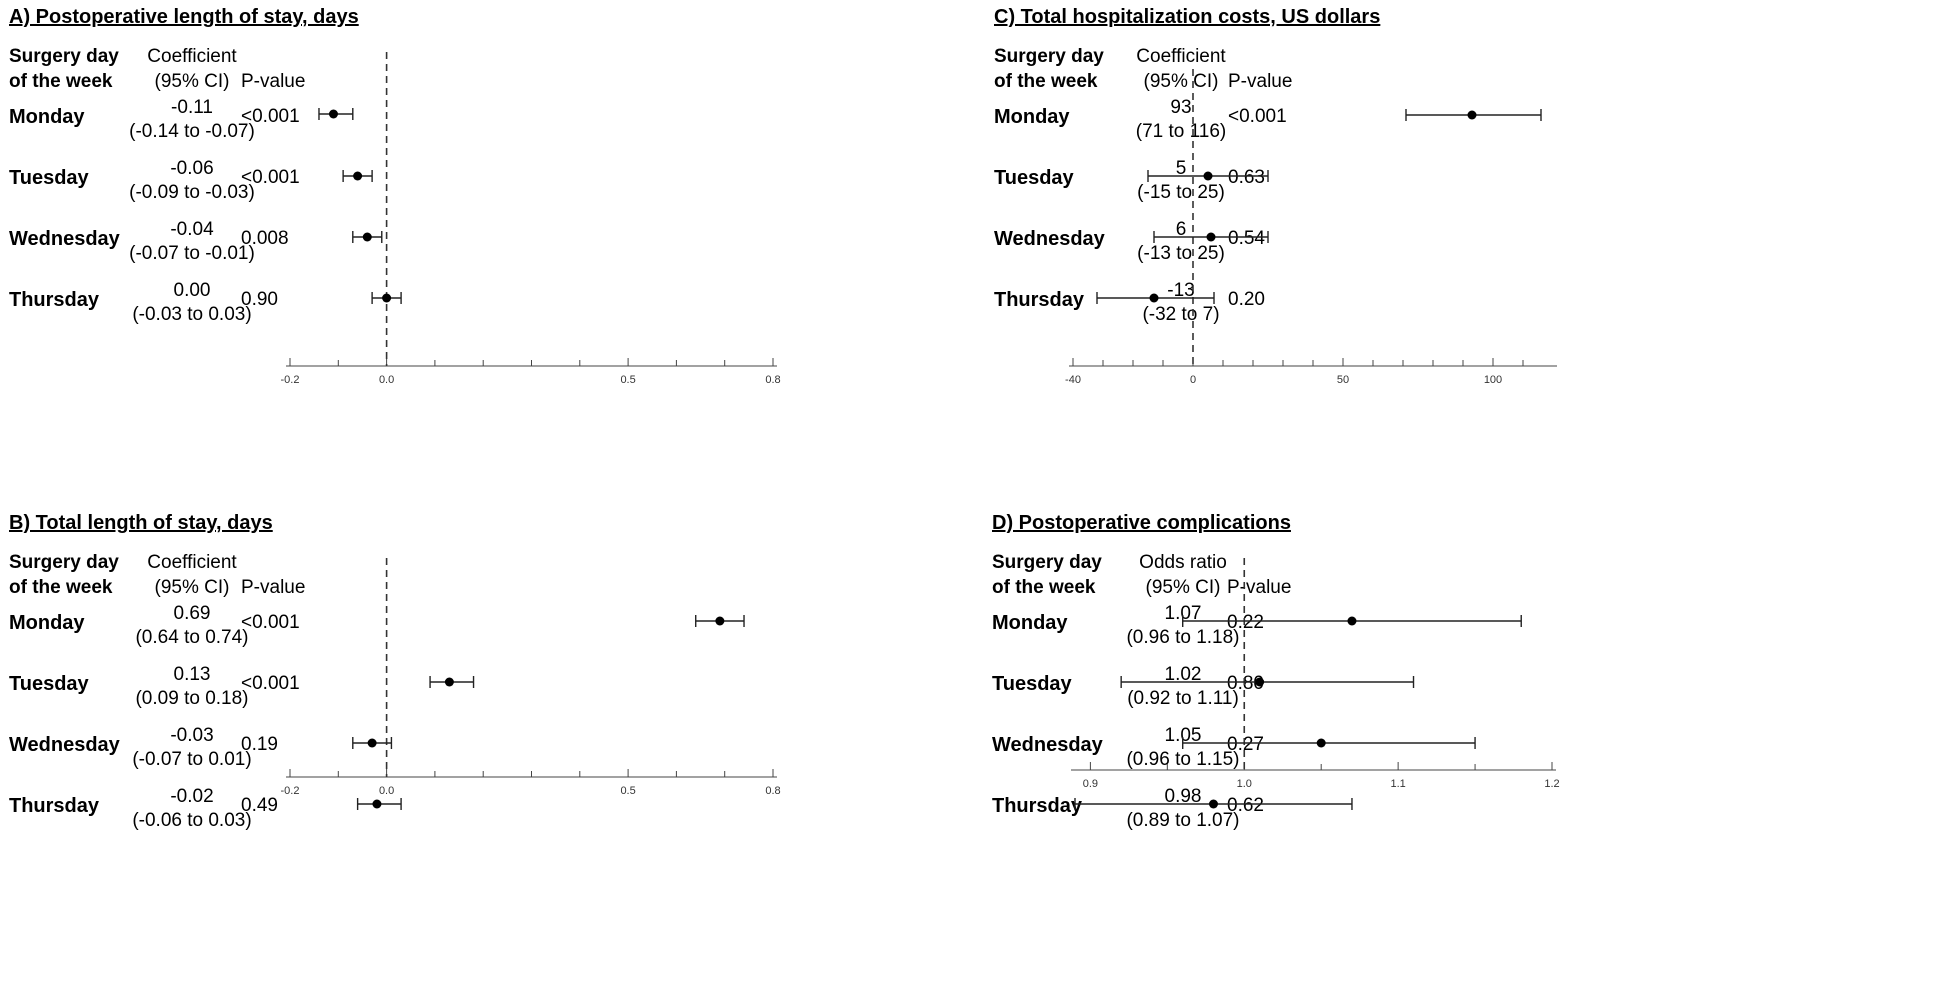  What do you see at coordinates (1183, 562) in the screenshot?
I see `header-estimate-line1: Odds ratio` at bounding box center [1183, 562].